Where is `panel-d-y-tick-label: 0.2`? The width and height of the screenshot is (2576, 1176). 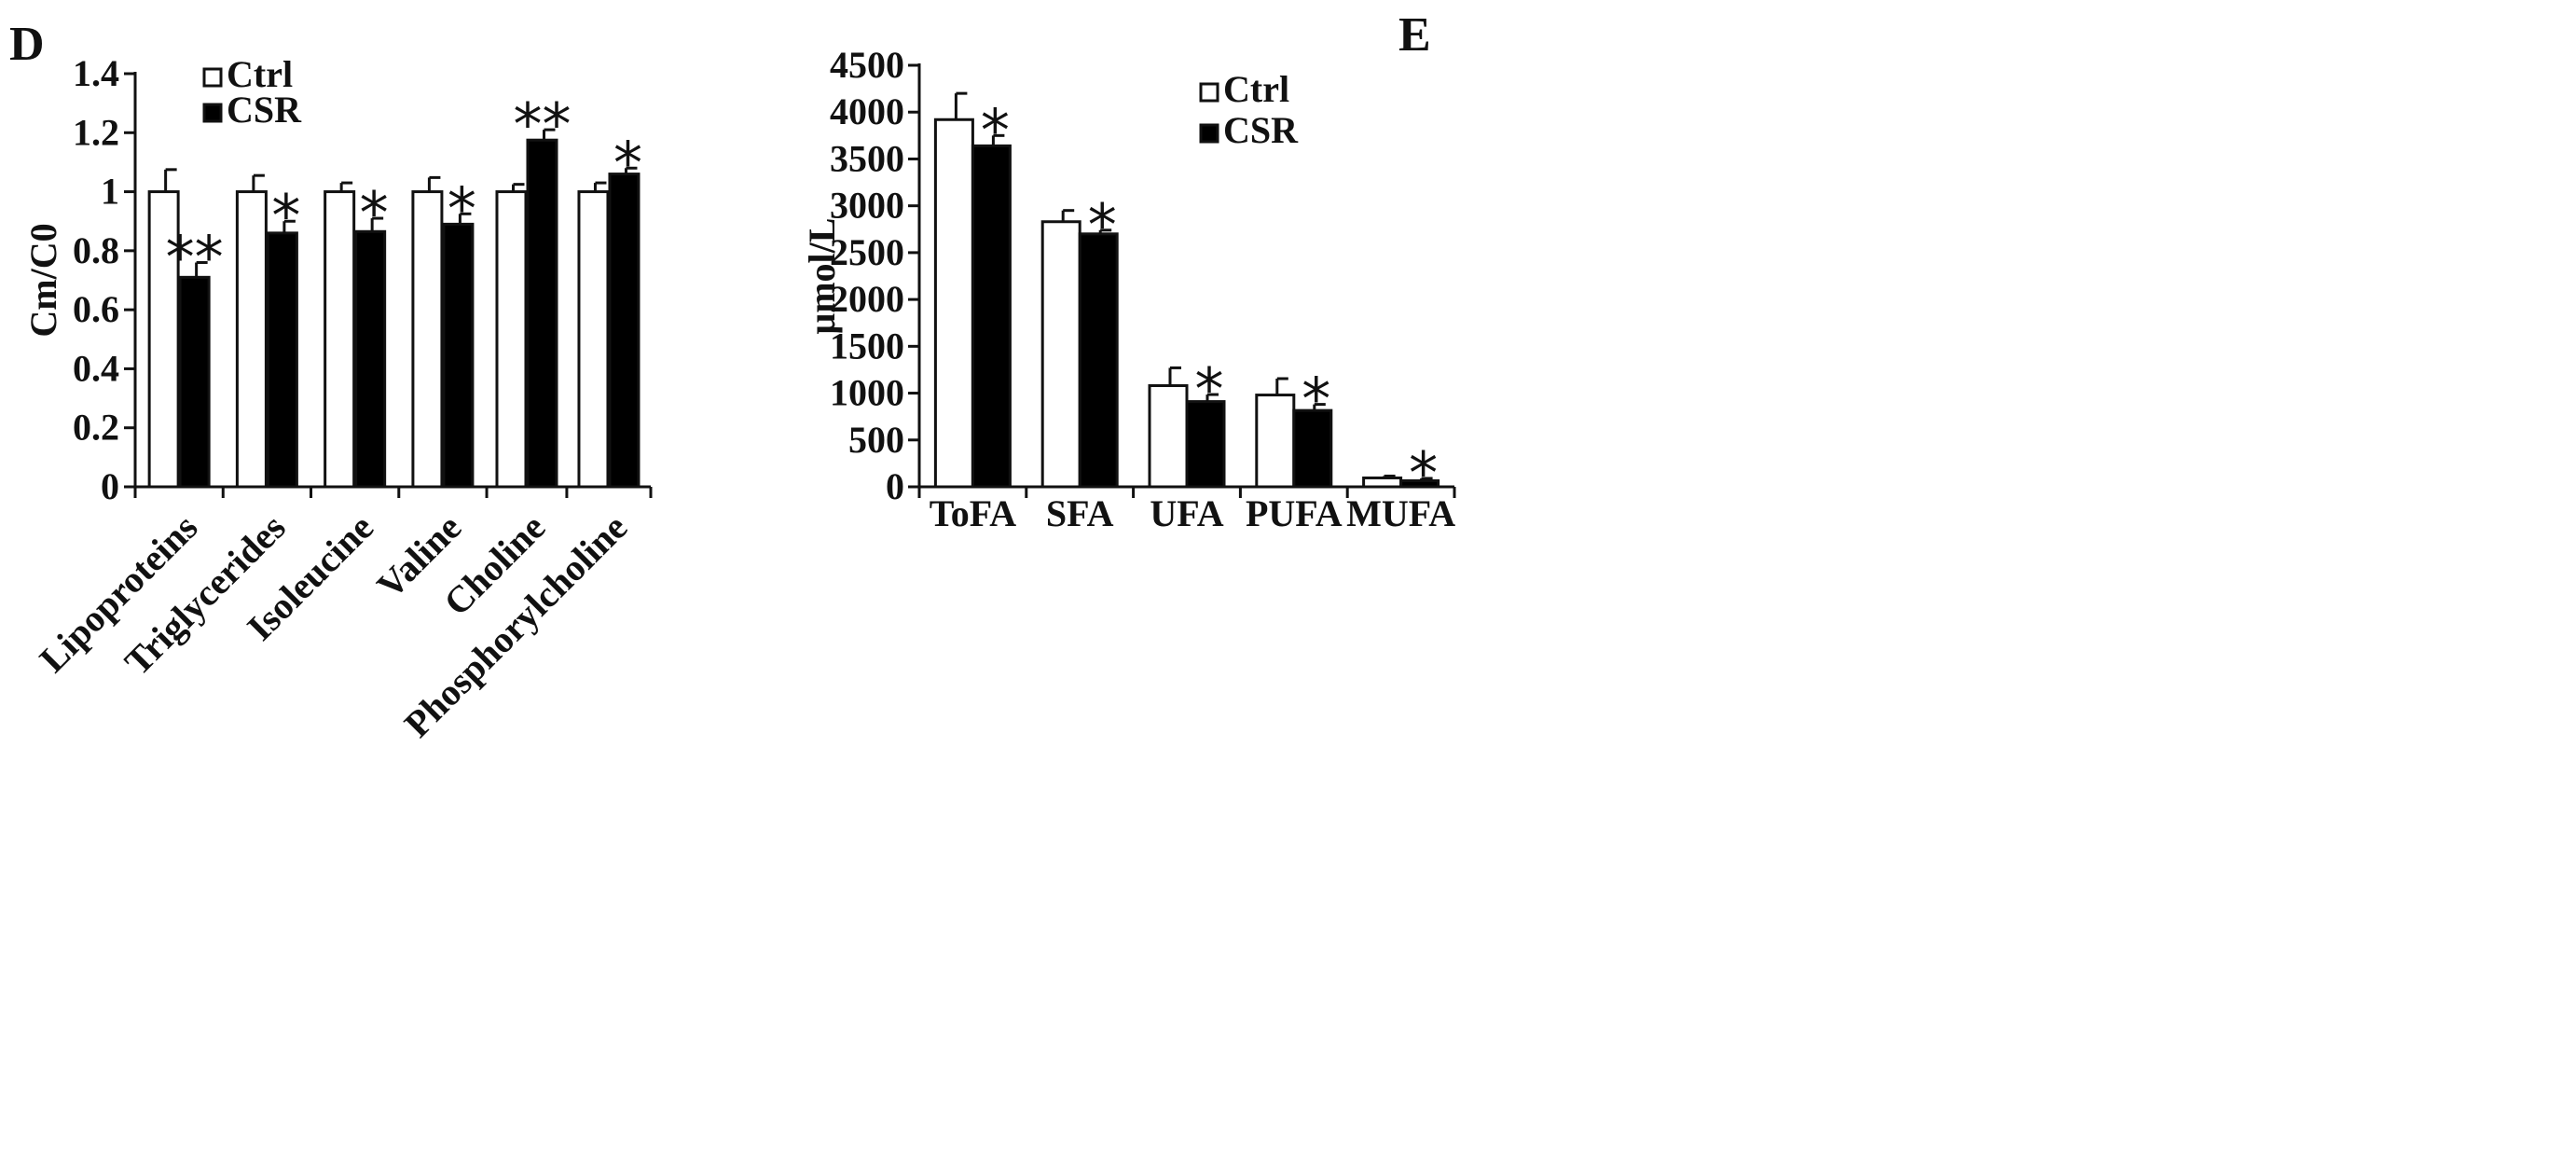 panel-d-y-tick-label: 0.2 is located at coordinates (96, 428).